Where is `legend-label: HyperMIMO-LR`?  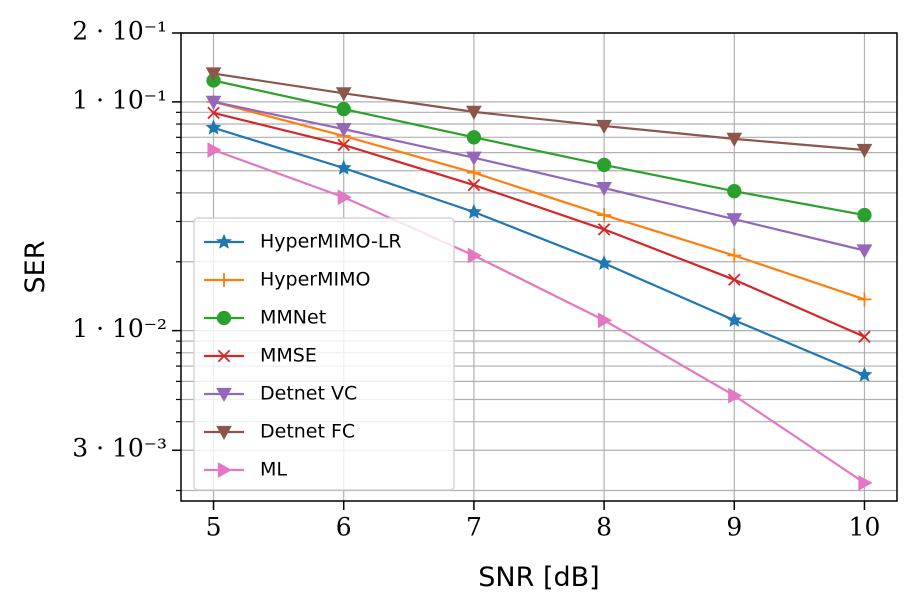
legend-label: HyperMIMO-LR is located at coordinates (331, 242).